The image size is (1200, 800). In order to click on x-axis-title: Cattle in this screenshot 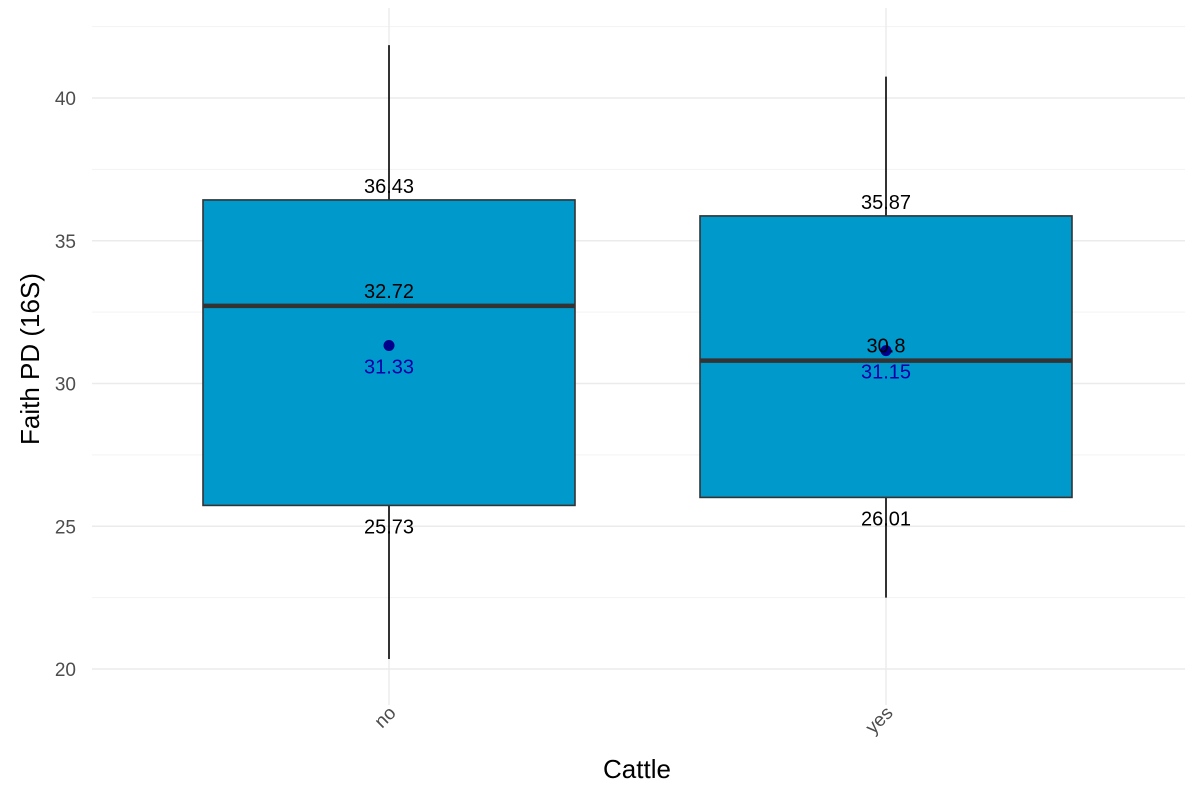, I will do `click(637, 769)`.